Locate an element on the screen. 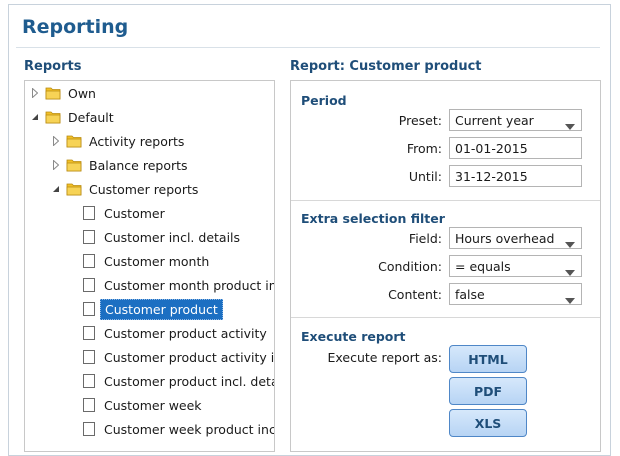 This screenshot has width=620, height=456. tree-node-label: Customer week product incl is located at coordinates (189, 429).